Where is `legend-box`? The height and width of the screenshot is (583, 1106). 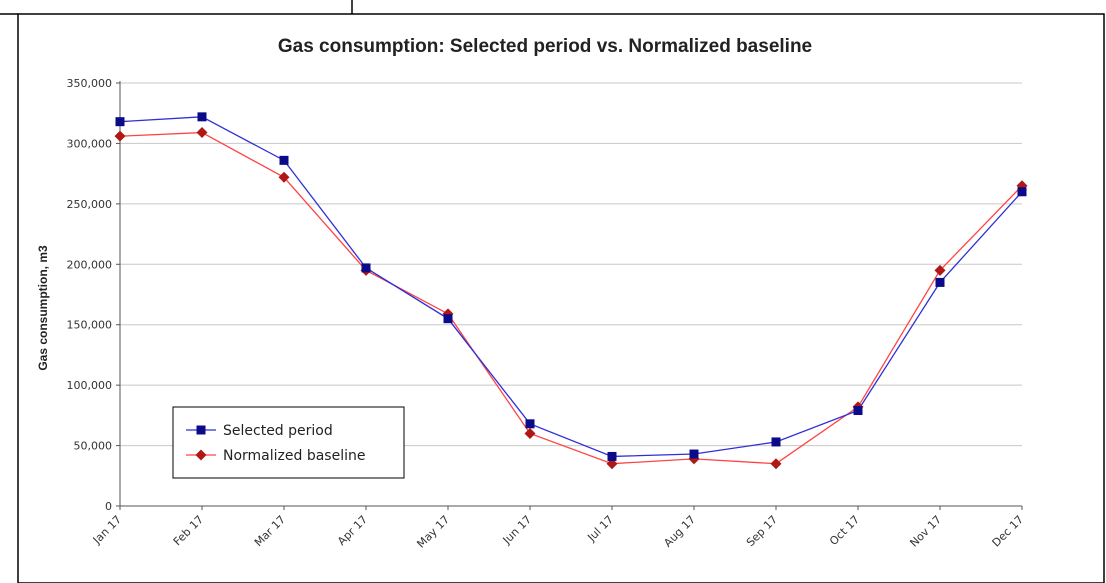
legend-box is located at coordinates (288, 442).